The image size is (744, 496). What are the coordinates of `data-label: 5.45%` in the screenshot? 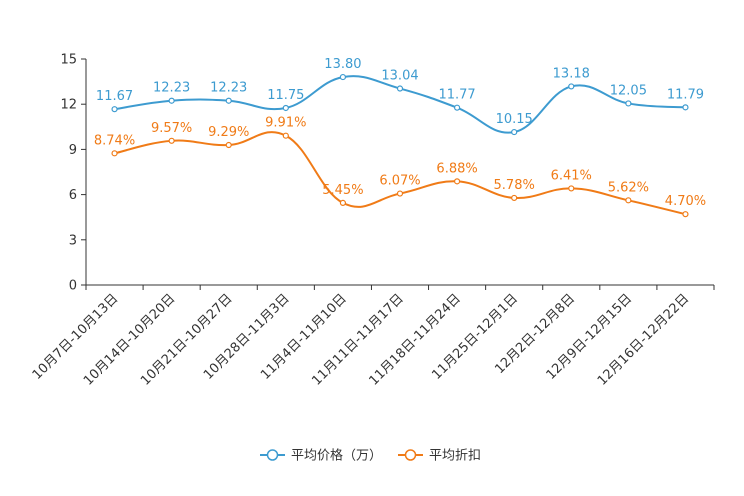 It's located at (342, 190).